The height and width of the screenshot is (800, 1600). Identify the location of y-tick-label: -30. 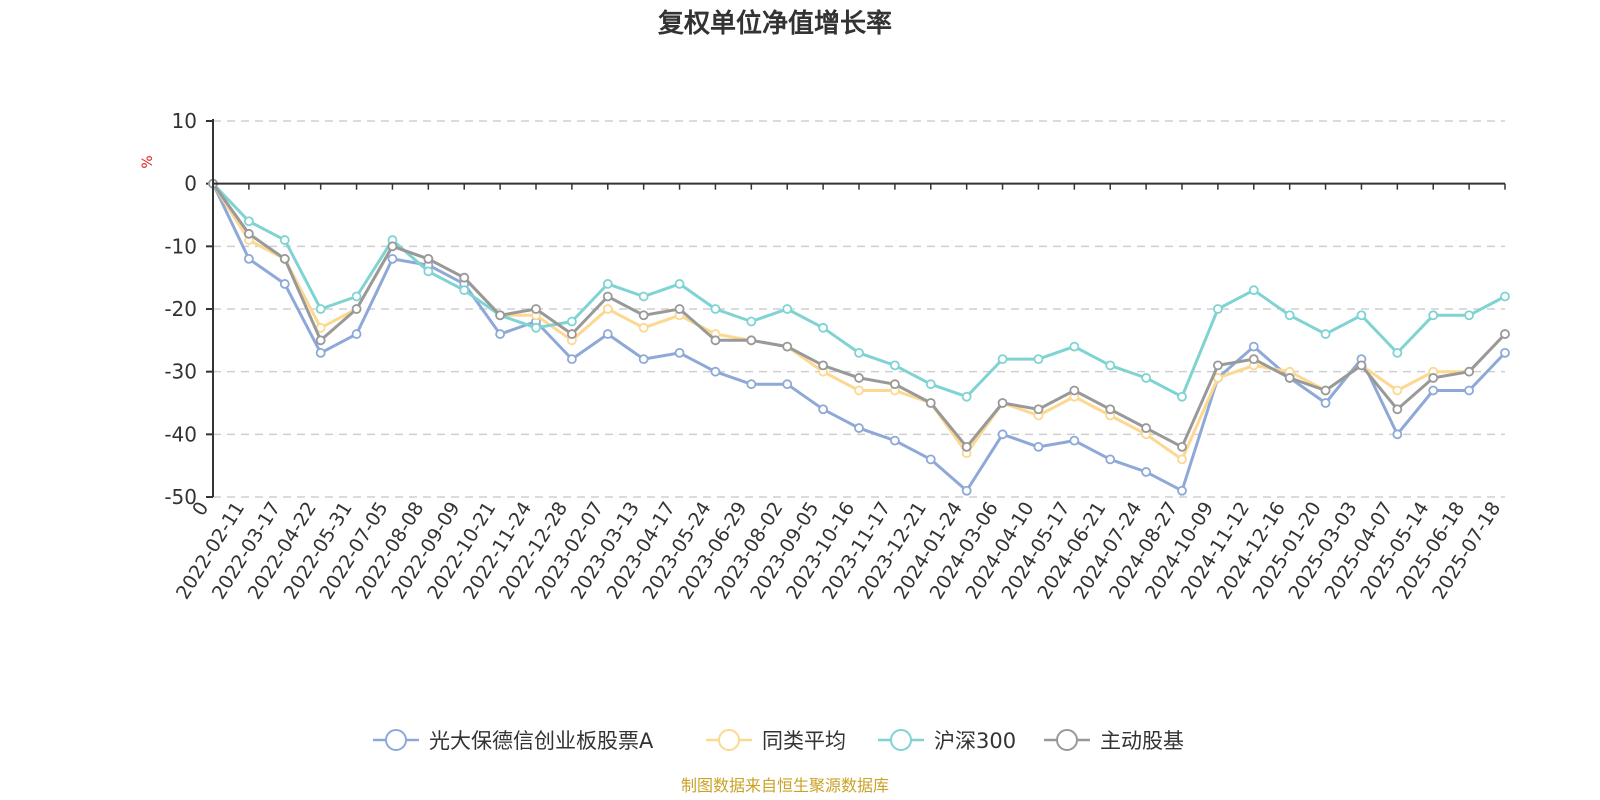
(180, 372).